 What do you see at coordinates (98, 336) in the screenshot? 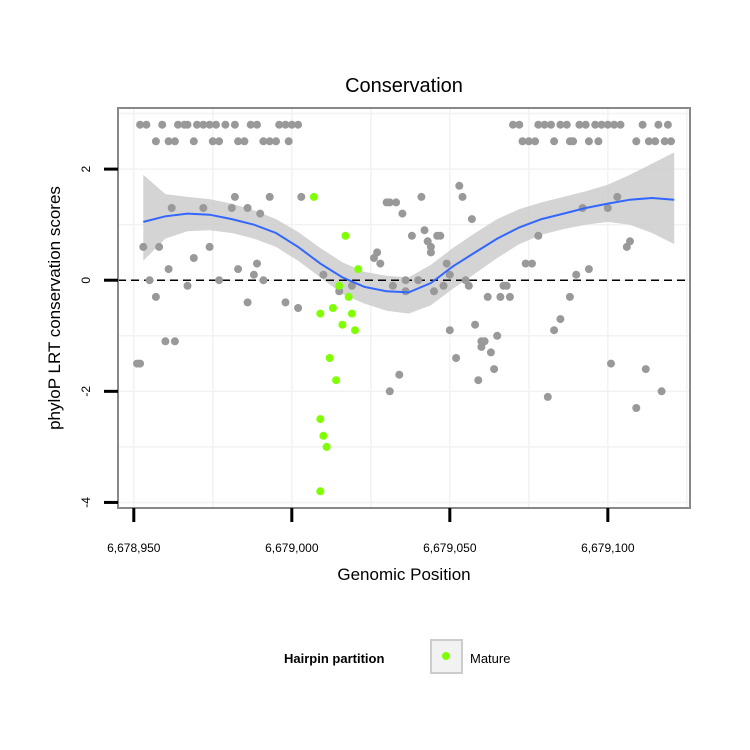
I see `y-axis: -4 -2 0 2` at bounding box center [98, 336].